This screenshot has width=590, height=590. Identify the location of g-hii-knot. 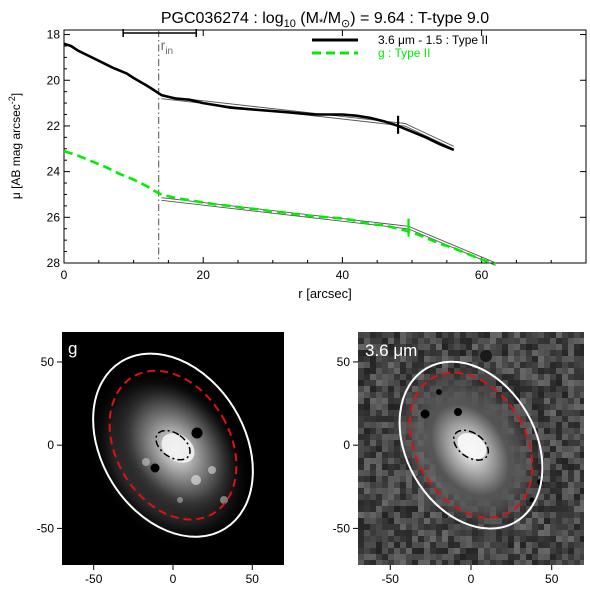
(146, 462).